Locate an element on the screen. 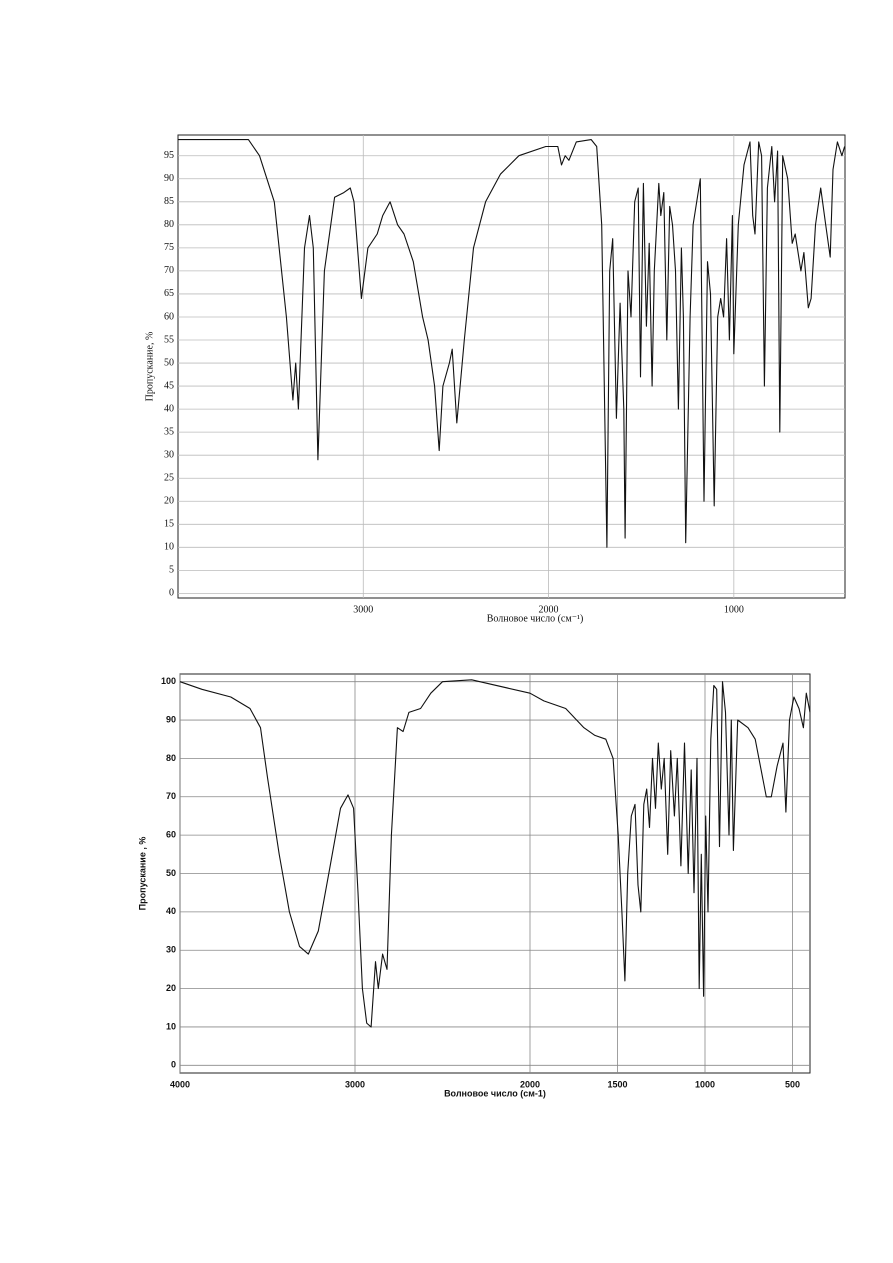 This screenshot has height=1263, width=893. y-tick-label: 5 is located at coordinates (171, 570).